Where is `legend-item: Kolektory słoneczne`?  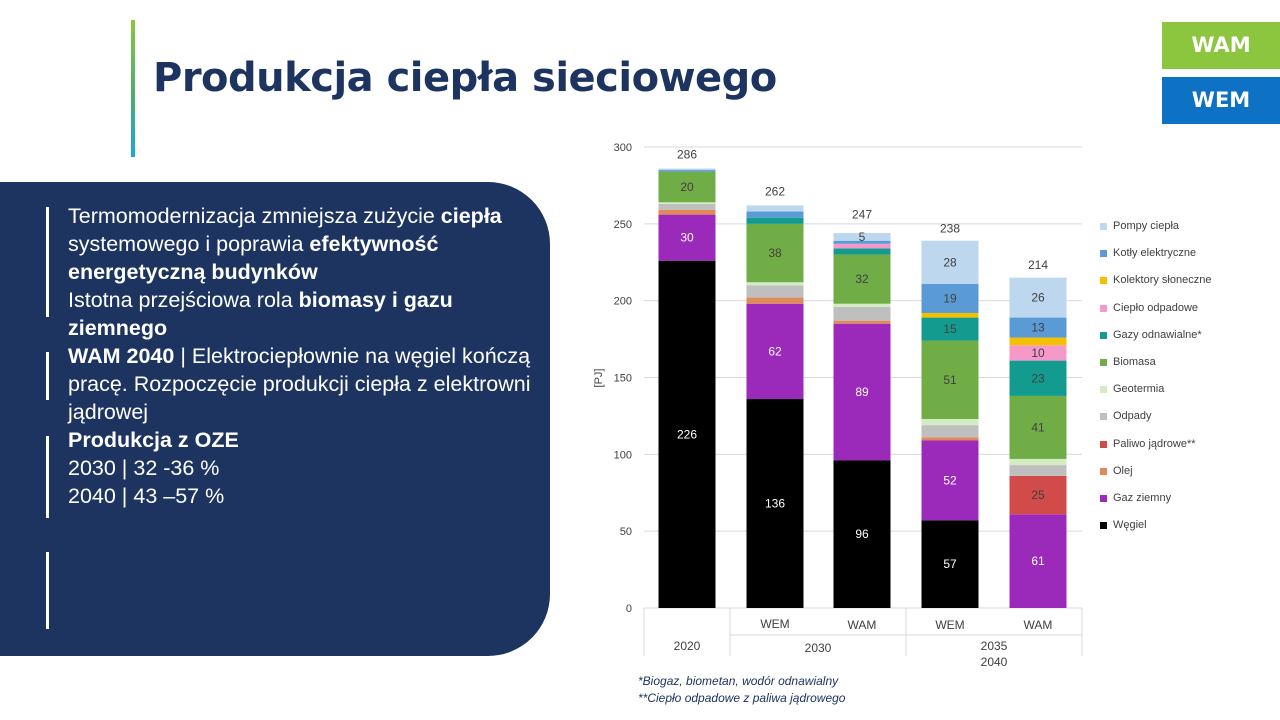
legend-item: Kolektory słoneczne is located at coordinates (1185, 280).